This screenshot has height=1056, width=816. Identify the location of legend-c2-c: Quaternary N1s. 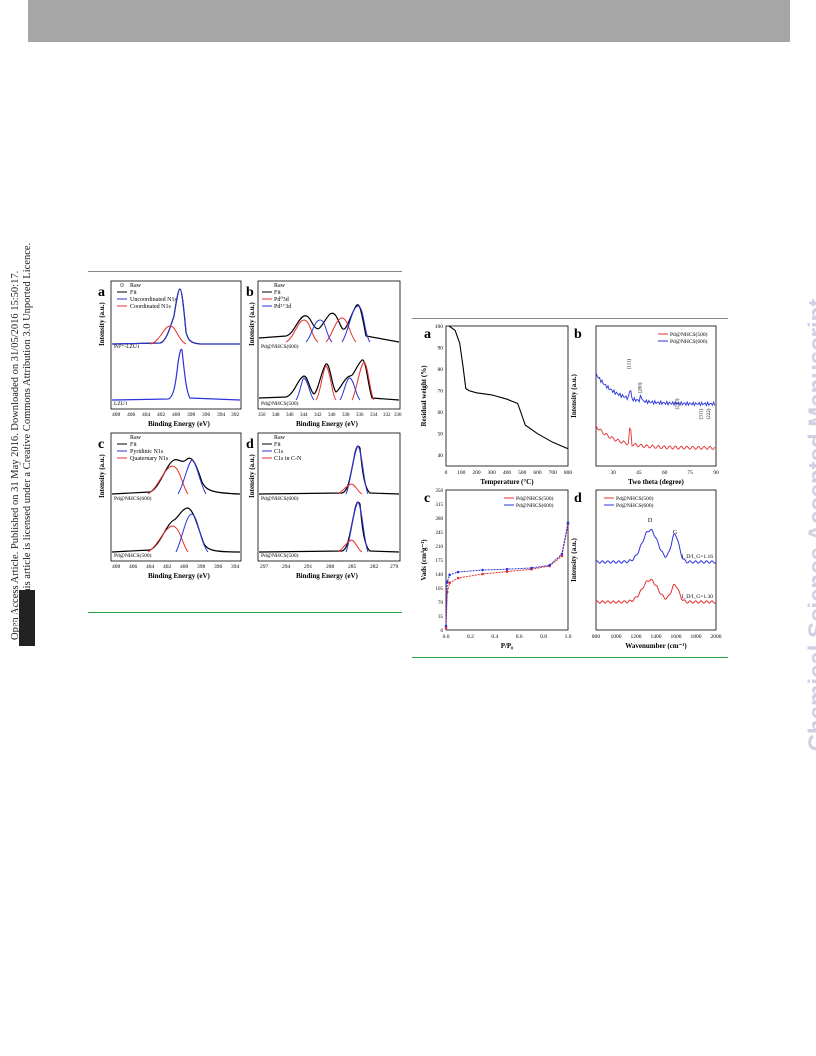
(149, 459).